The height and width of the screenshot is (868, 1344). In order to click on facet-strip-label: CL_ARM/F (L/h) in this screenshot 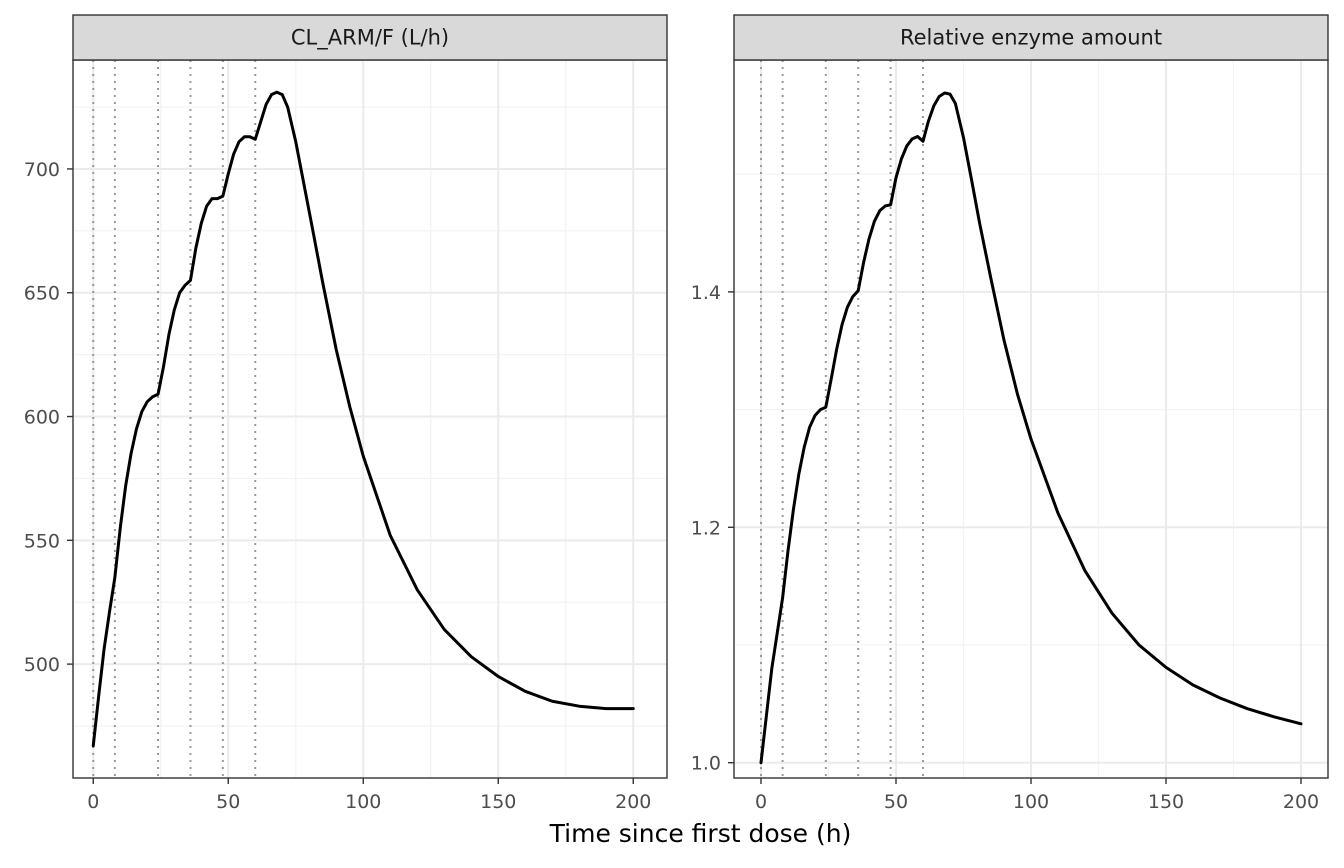, I will do `click(370, 38)`.